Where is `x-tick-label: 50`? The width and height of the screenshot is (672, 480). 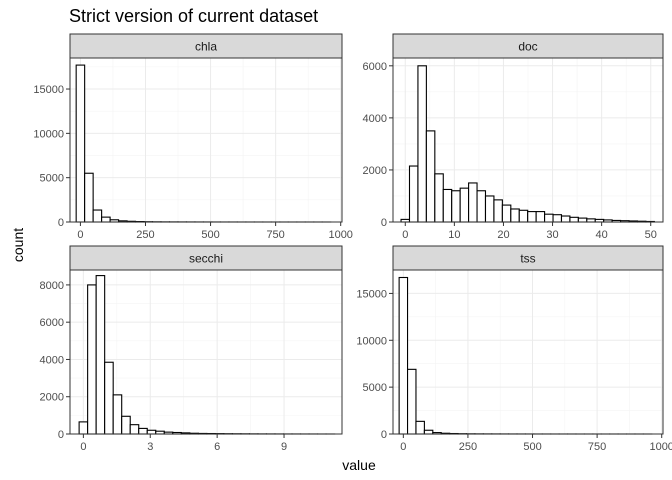
x-tick-label: 50 is located at coordinates (651, 235).